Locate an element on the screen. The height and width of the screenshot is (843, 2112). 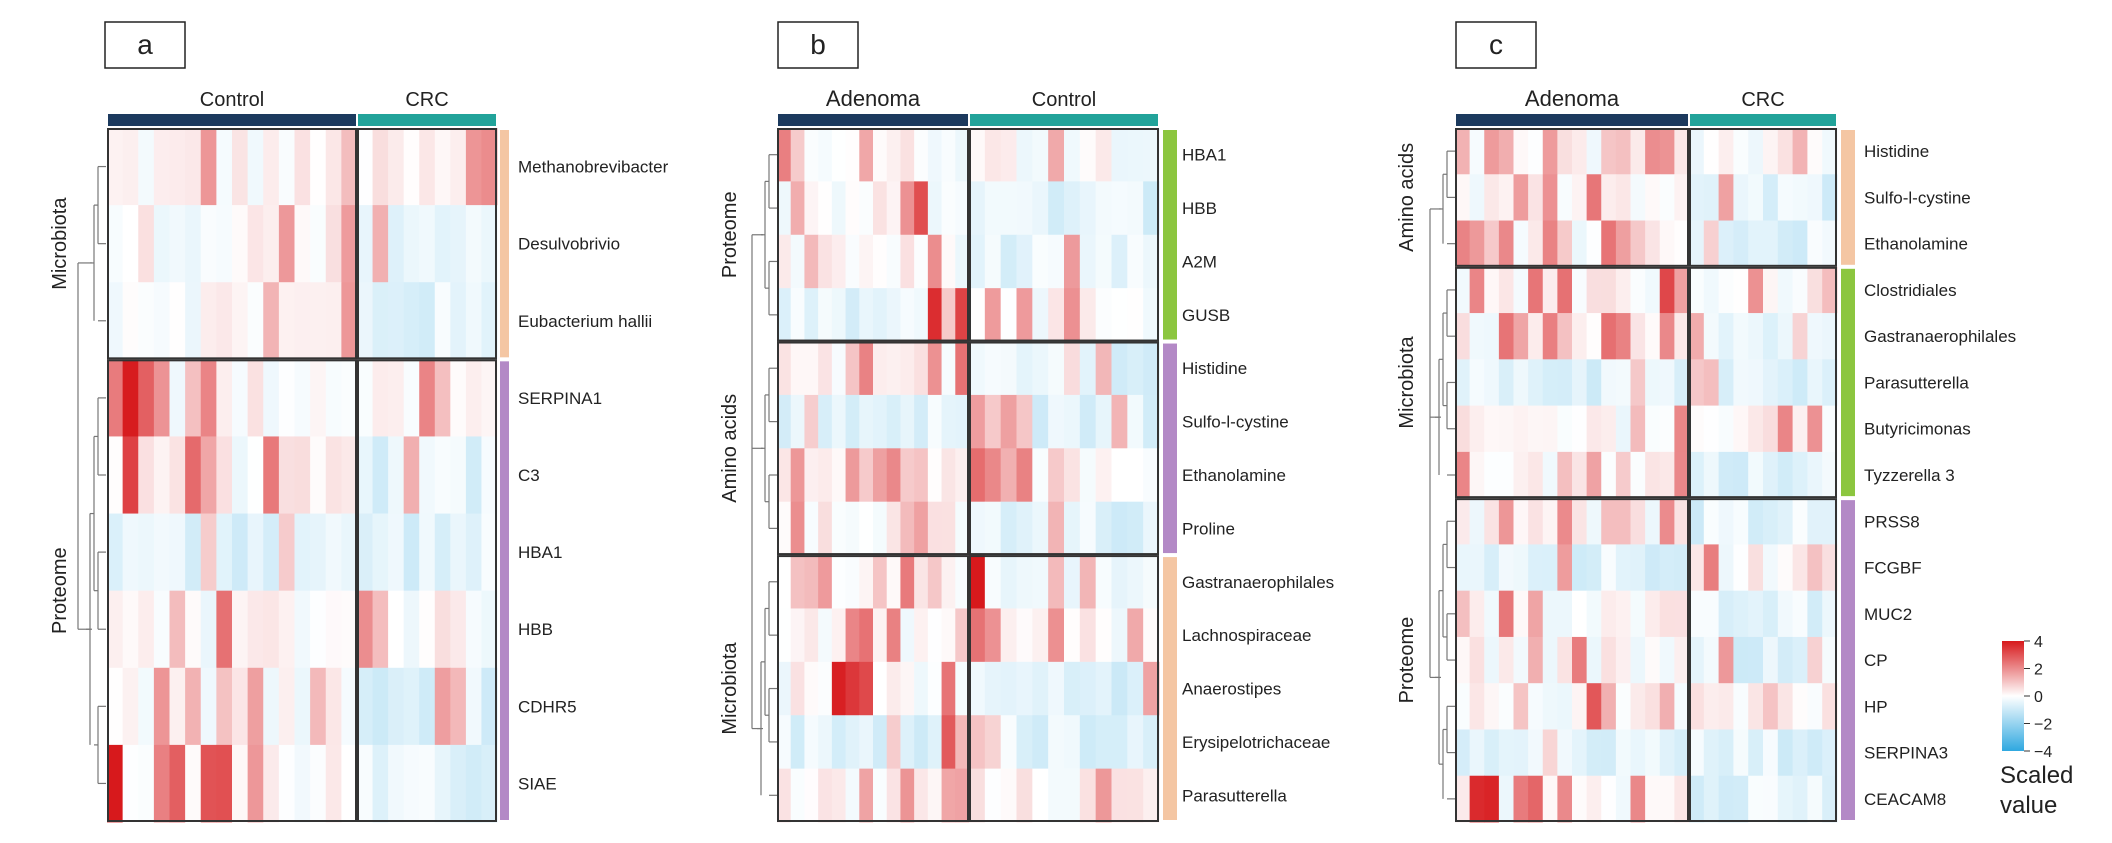
panel-label-box is located at coordinates (818, 45).